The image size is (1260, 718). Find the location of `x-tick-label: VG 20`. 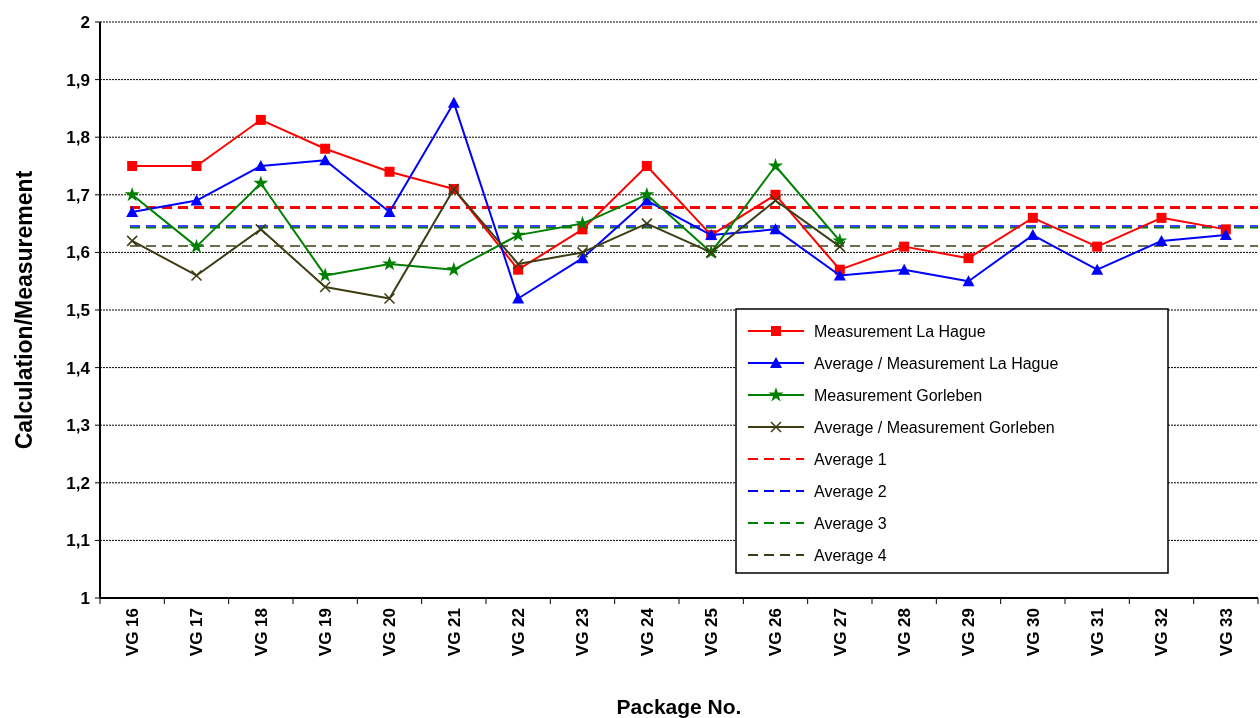

x-tick-label: VG 20 is located at coordinates (390, 632).